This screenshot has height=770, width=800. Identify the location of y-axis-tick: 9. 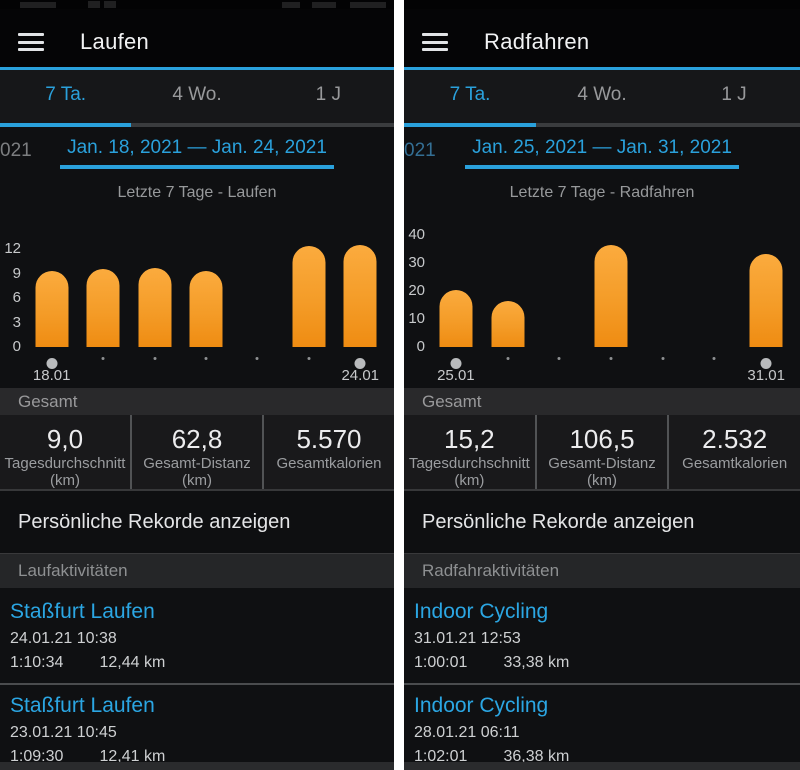
(16, 273).